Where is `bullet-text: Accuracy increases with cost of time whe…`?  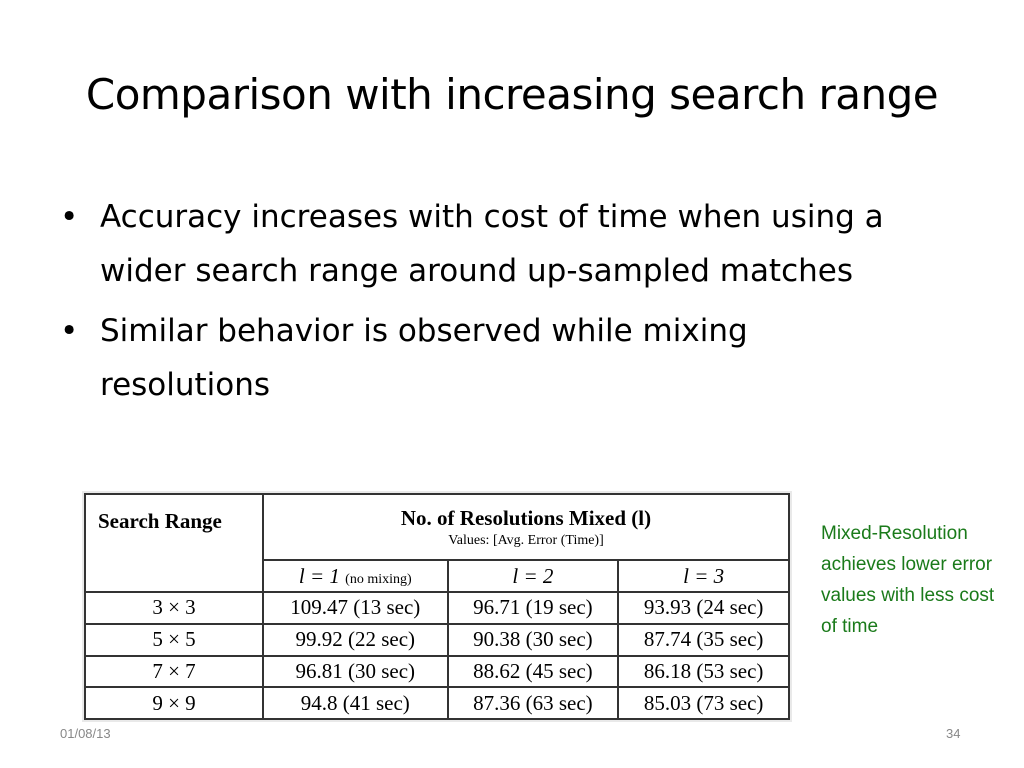
bullet-text: Accuracy increases with cost of time whe… is located at coordinates (492, 244).